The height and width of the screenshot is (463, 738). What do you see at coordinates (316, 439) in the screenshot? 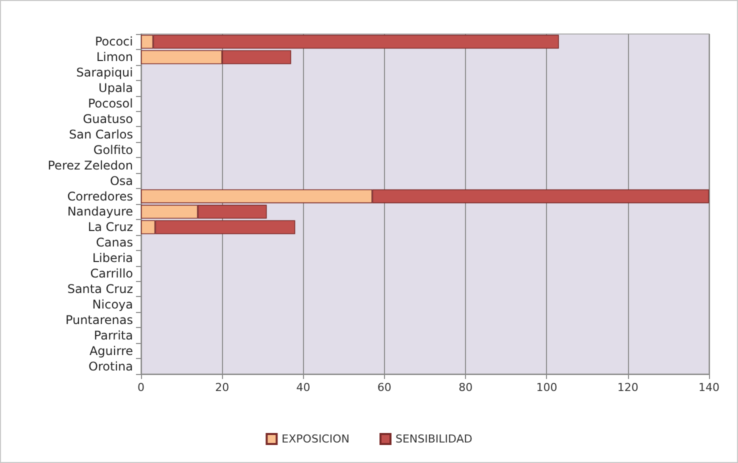
I see `legend-label: EXPOSICION` at bounding box center [316, 439].